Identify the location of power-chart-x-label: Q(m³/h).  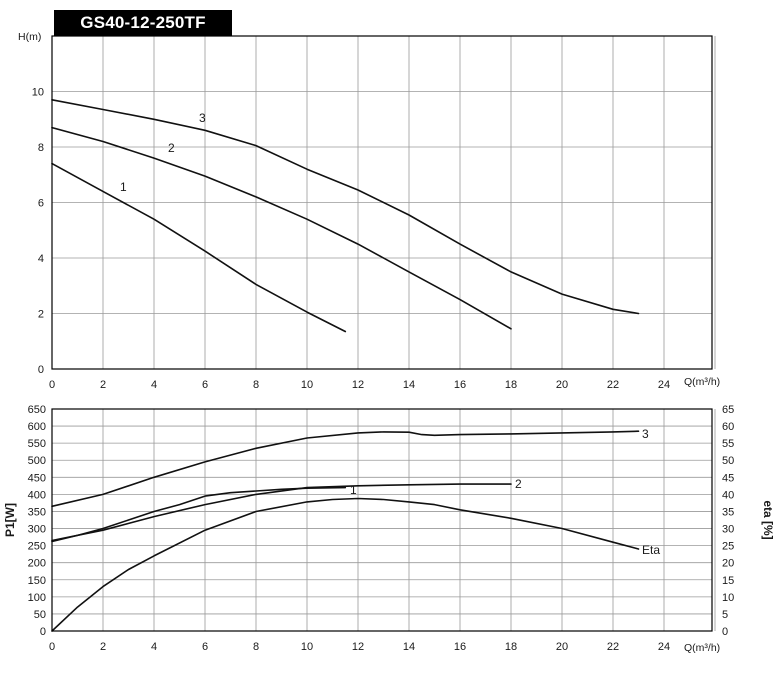
(702, 648).